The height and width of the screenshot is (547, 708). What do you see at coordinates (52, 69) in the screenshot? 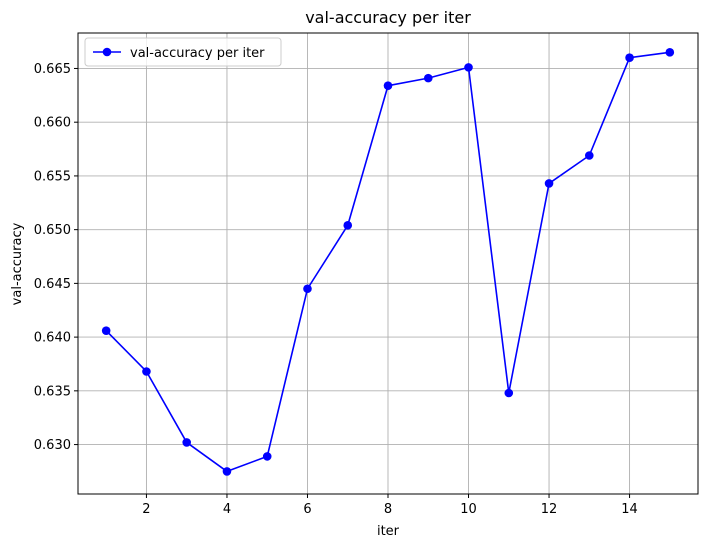
I see `y-tick-label: 0.665` at bounding box center [52, 69].